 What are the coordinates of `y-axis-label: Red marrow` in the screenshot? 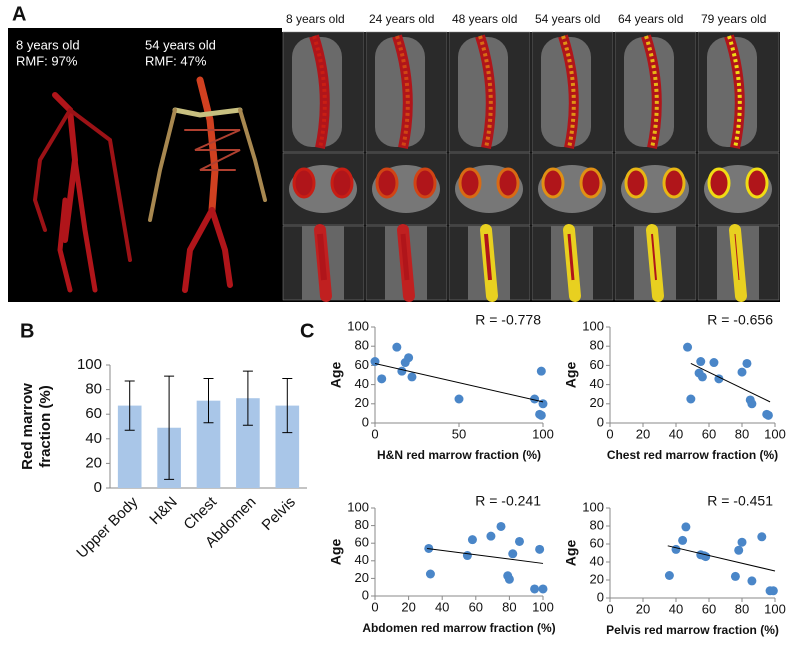 It's located at (27, 426).